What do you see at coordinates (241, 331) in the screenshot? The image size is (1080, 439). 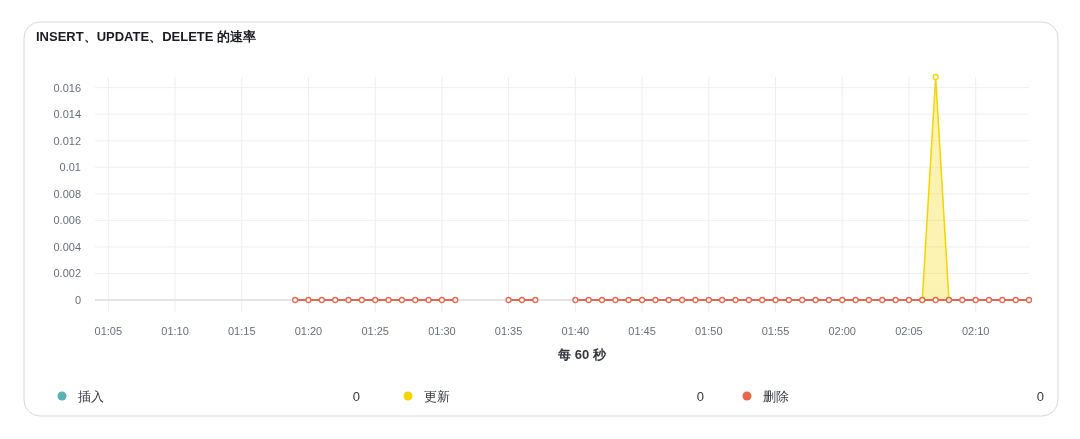 I see `x-tick-label: 01:15` at bounding box center [241, 331].